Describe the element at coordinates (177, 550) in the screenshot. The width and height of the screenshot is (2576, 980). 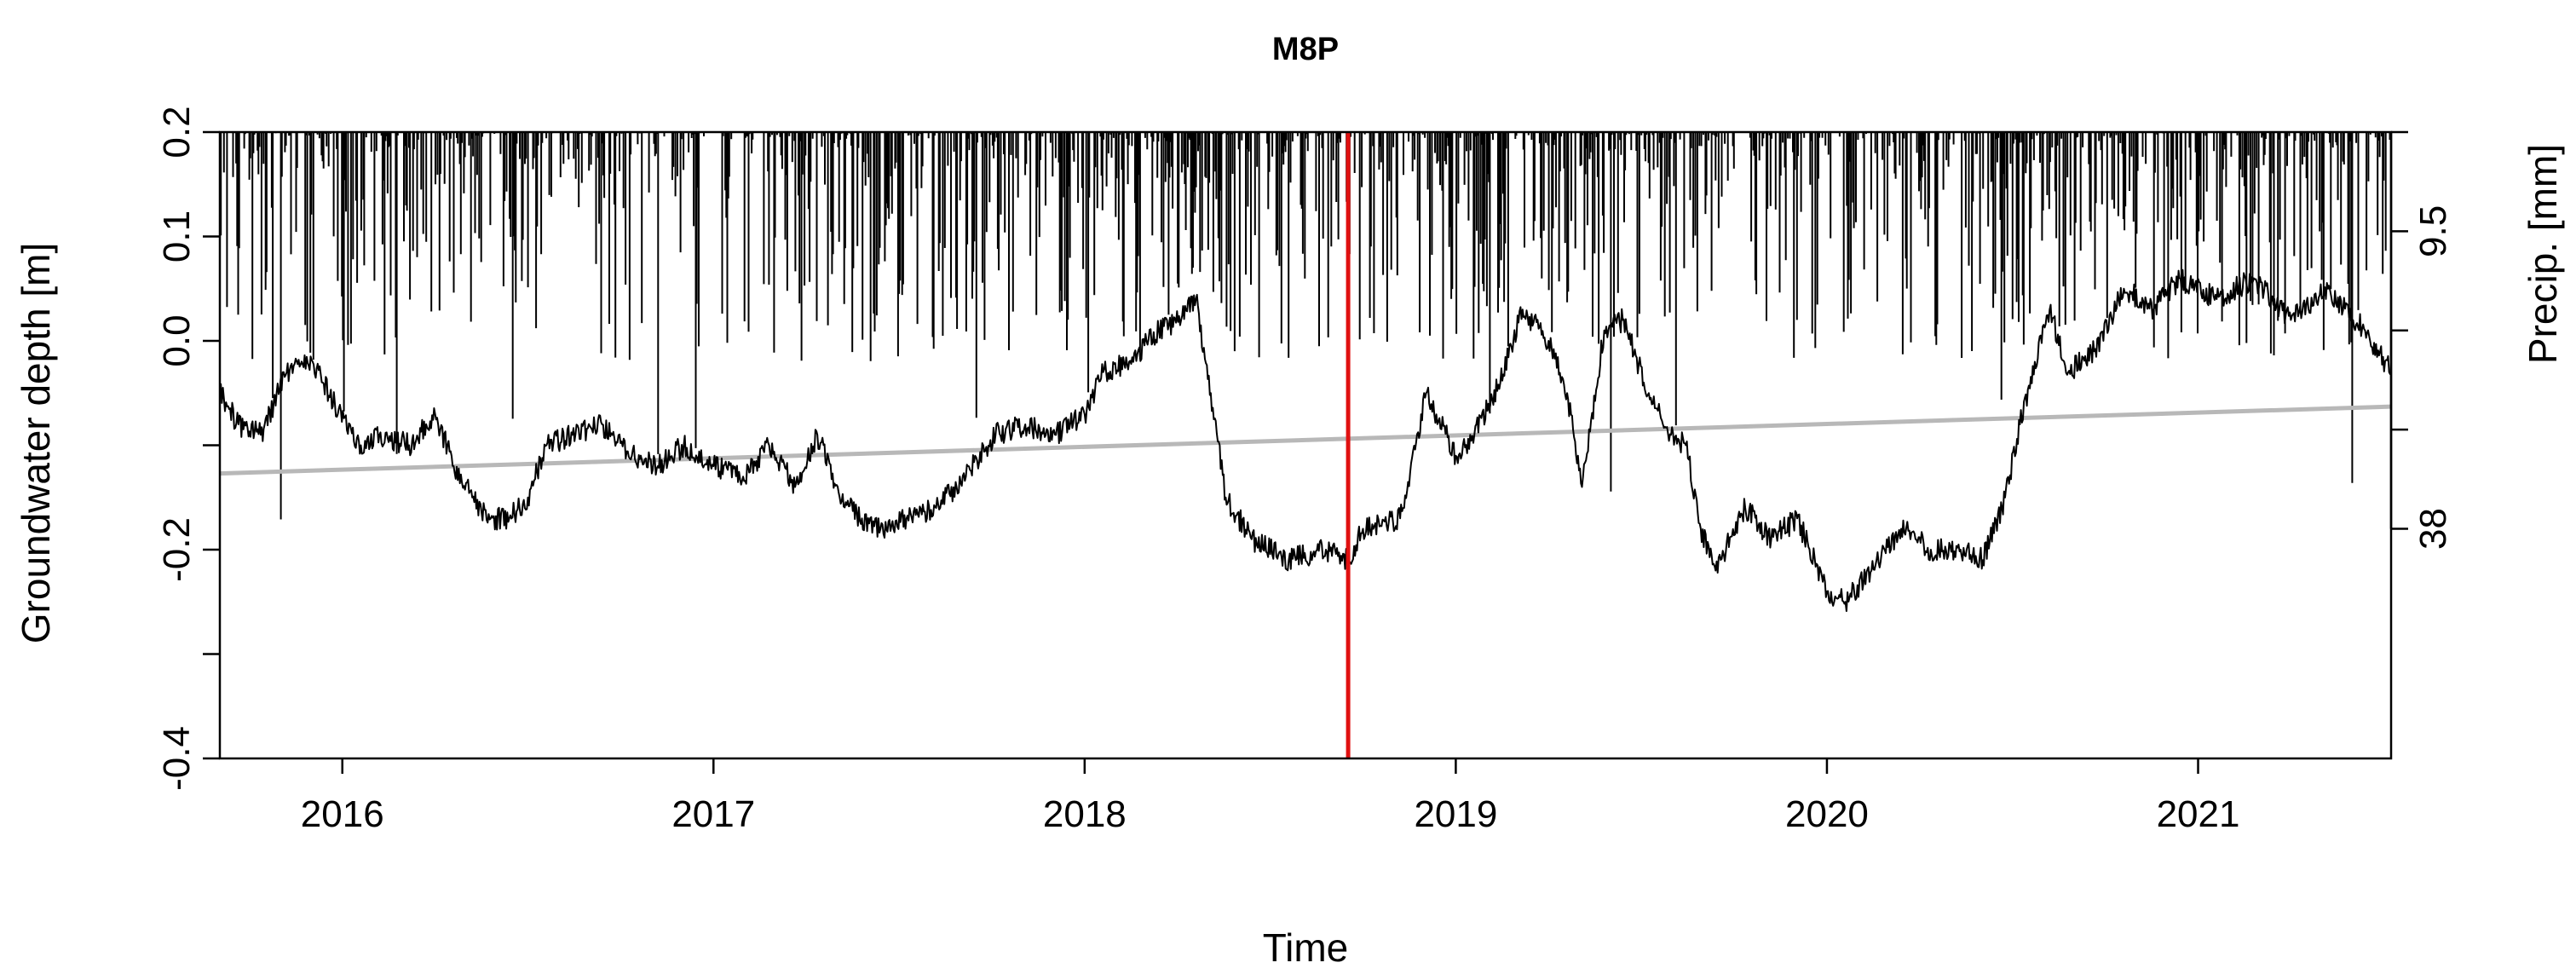
I see `y-tick-label: -0.2` at that location.